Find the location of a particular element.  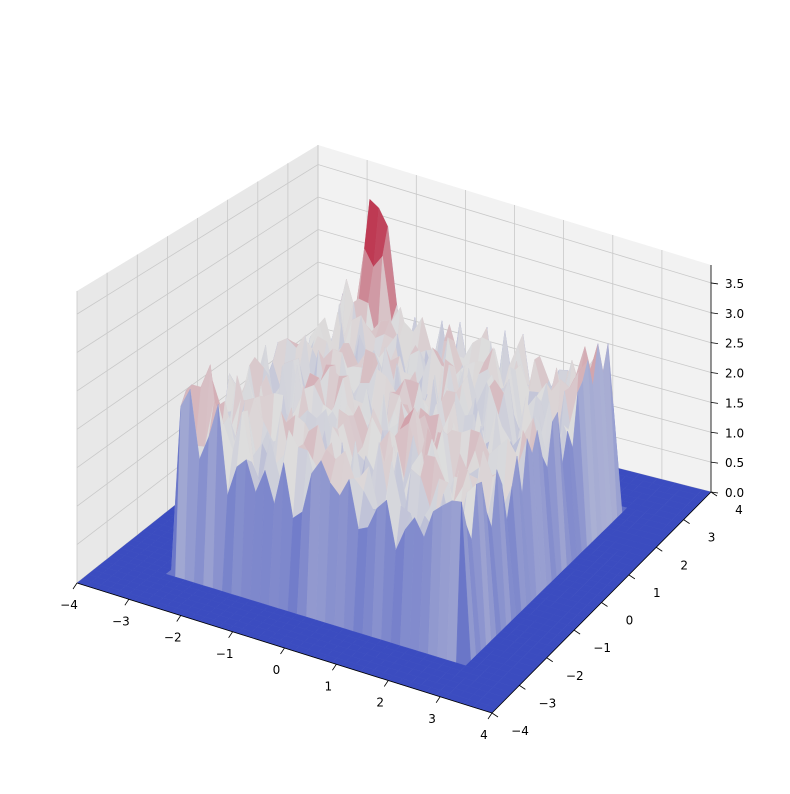

y-tick-label: 1 is located at coordinates (657, 593).